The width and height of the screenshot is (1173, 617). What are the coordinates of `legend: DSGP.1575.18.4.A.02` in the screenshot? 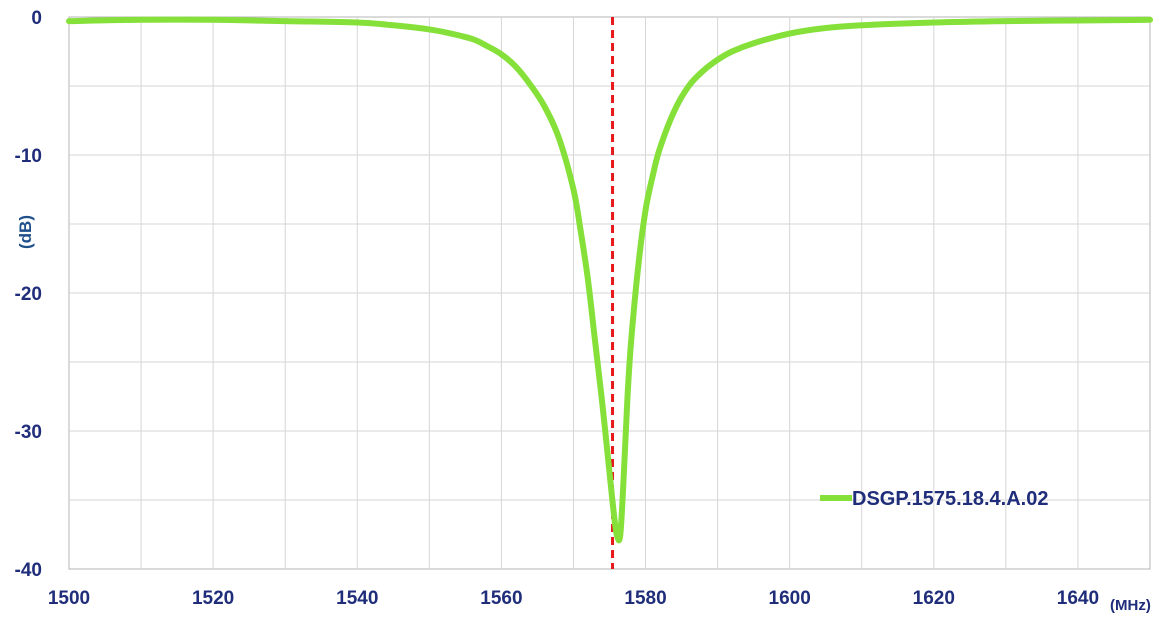 It's located at (934, 499).